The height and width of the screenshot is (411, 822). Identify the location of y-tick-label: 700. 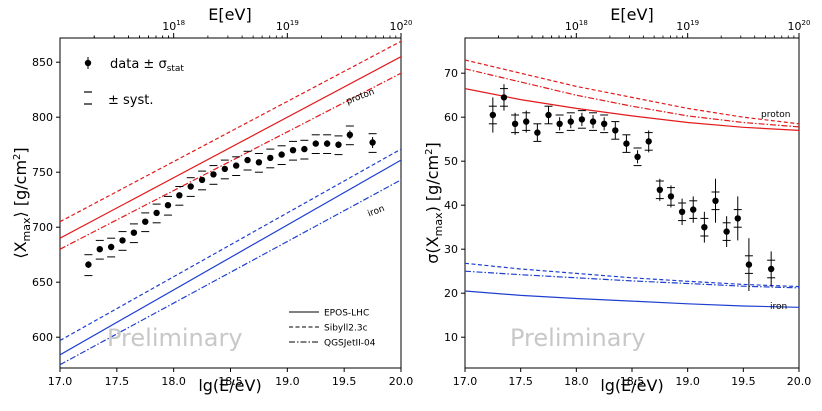
(42, 227).